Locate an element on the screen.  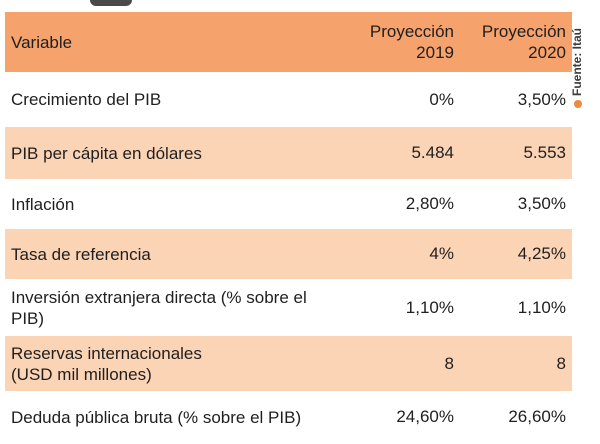
row-variable-line: (USD mil millones) is located at coordinates (81, 374).